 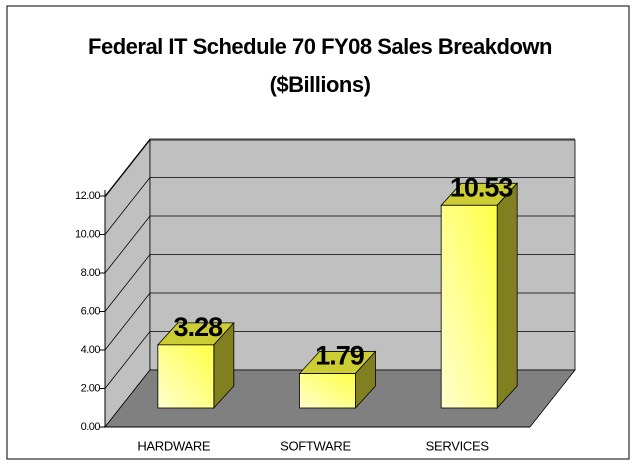 What do you see at coordinates (87, 196) in the screenshot?
I see `y-tick-label: 12.00` at bounding box center [87, 196].